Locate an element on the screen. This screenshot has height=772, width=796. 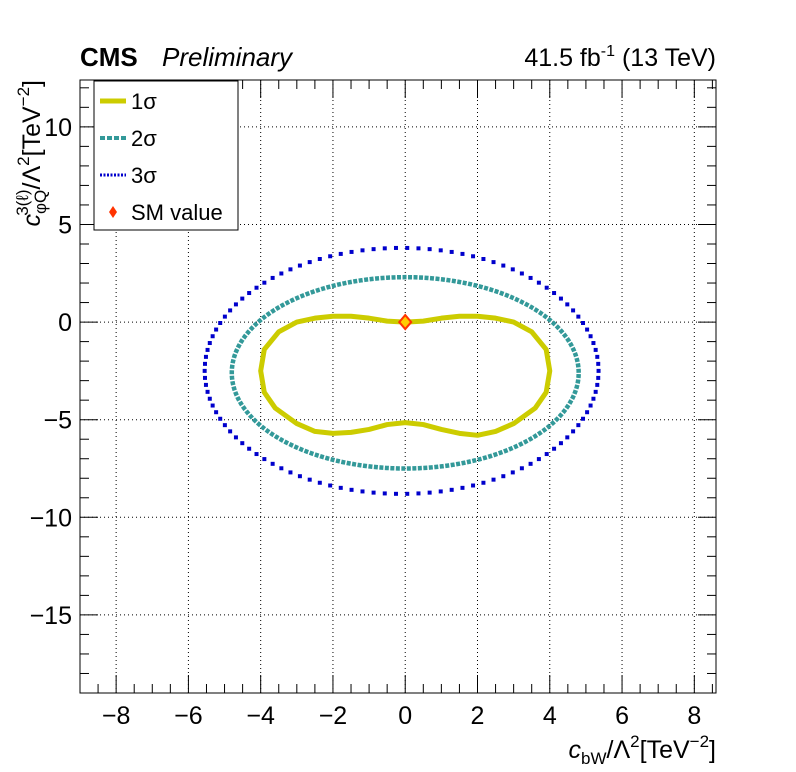
x-tick-label: 6 is located at coordinates (622, 716).